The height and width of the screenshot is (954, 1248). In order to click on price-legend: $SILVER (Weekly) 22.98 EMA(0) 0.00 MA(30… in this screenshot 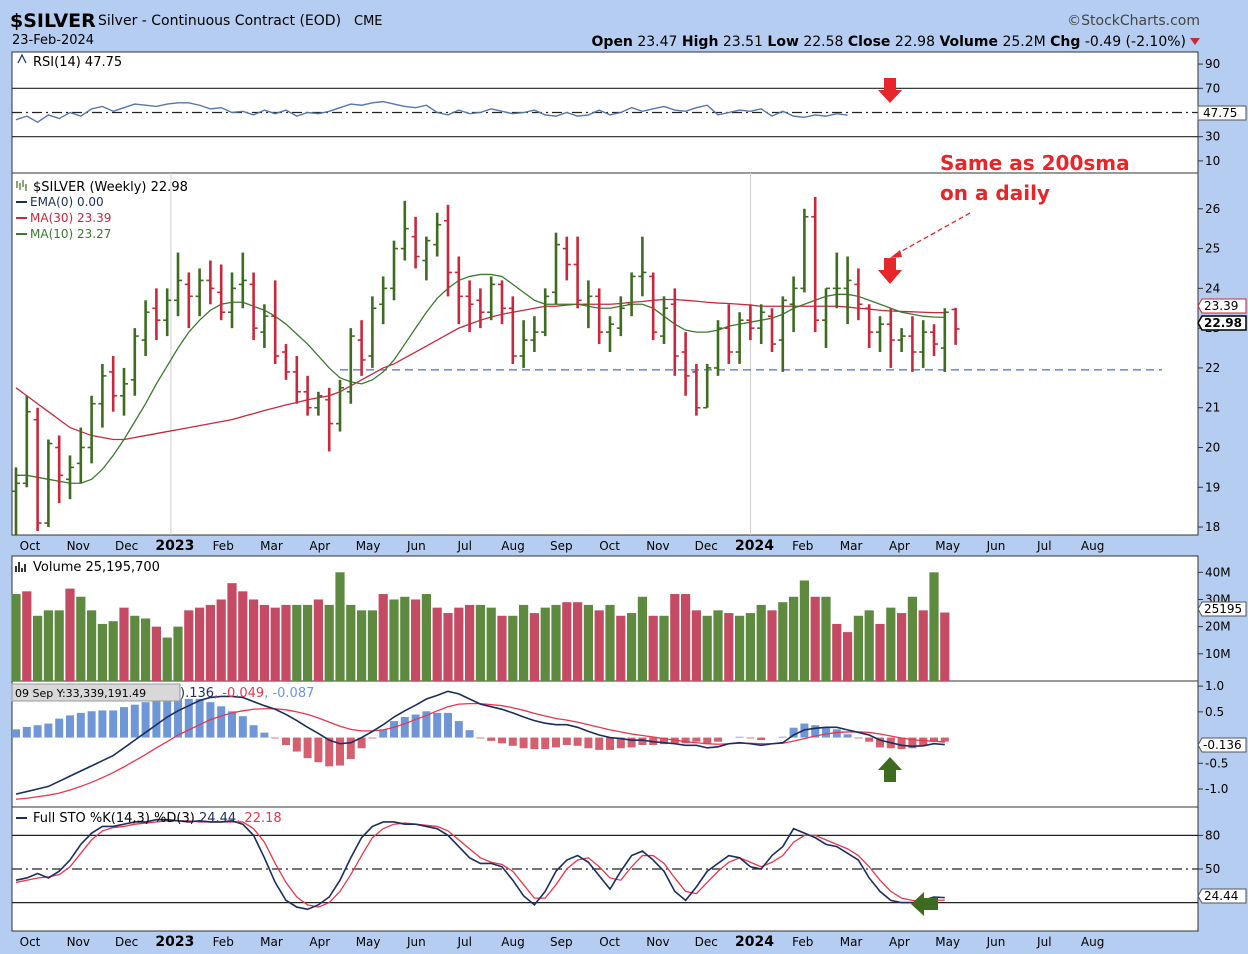, I will do `click(102, 210)`.